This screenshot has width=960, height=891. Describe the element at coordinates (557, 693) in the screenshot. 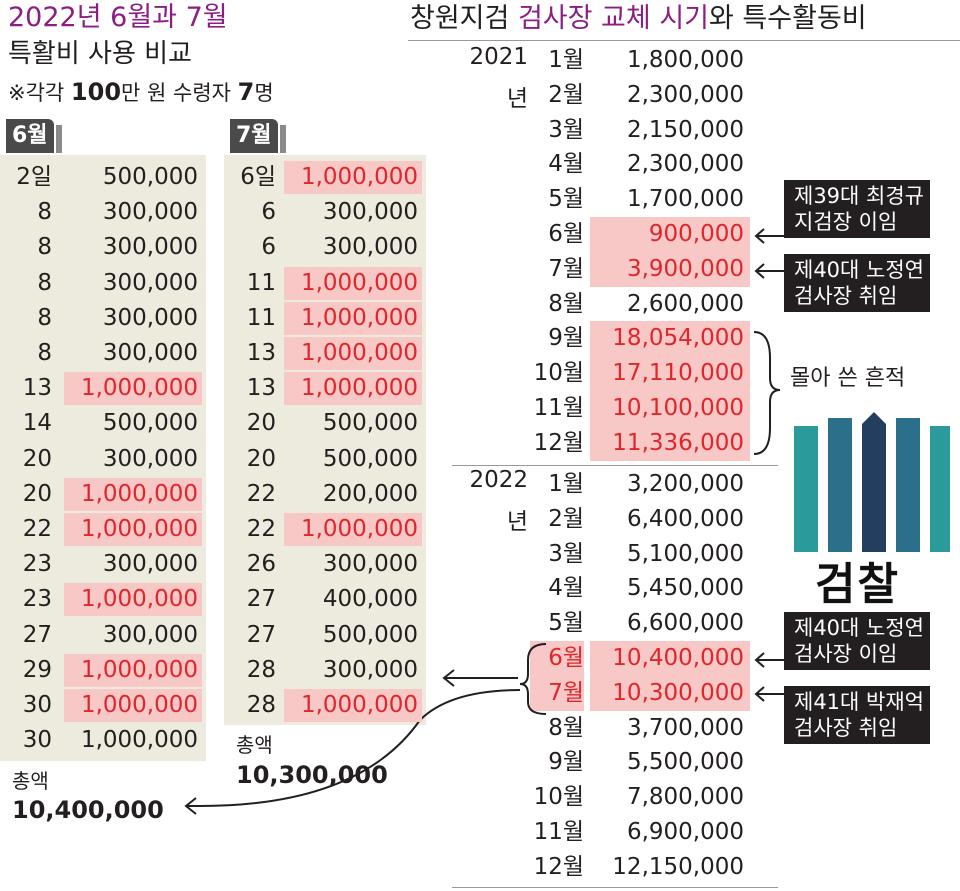

I see `month-label: 7월` at that location.